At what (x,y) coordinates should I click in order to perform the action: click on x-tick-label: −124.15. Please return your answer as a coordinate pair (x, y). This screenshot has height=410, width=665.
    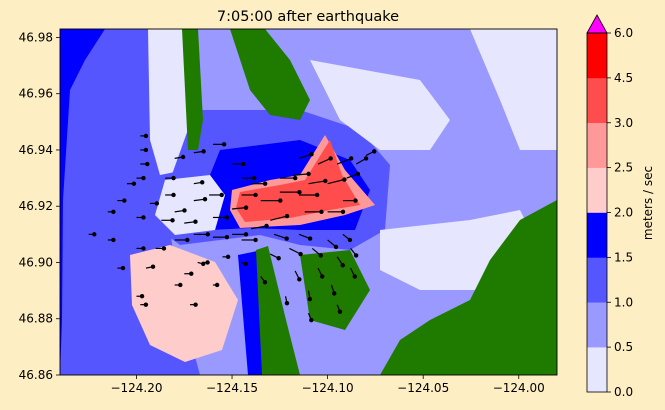
    Looking at the image, I should click on (232, 388).